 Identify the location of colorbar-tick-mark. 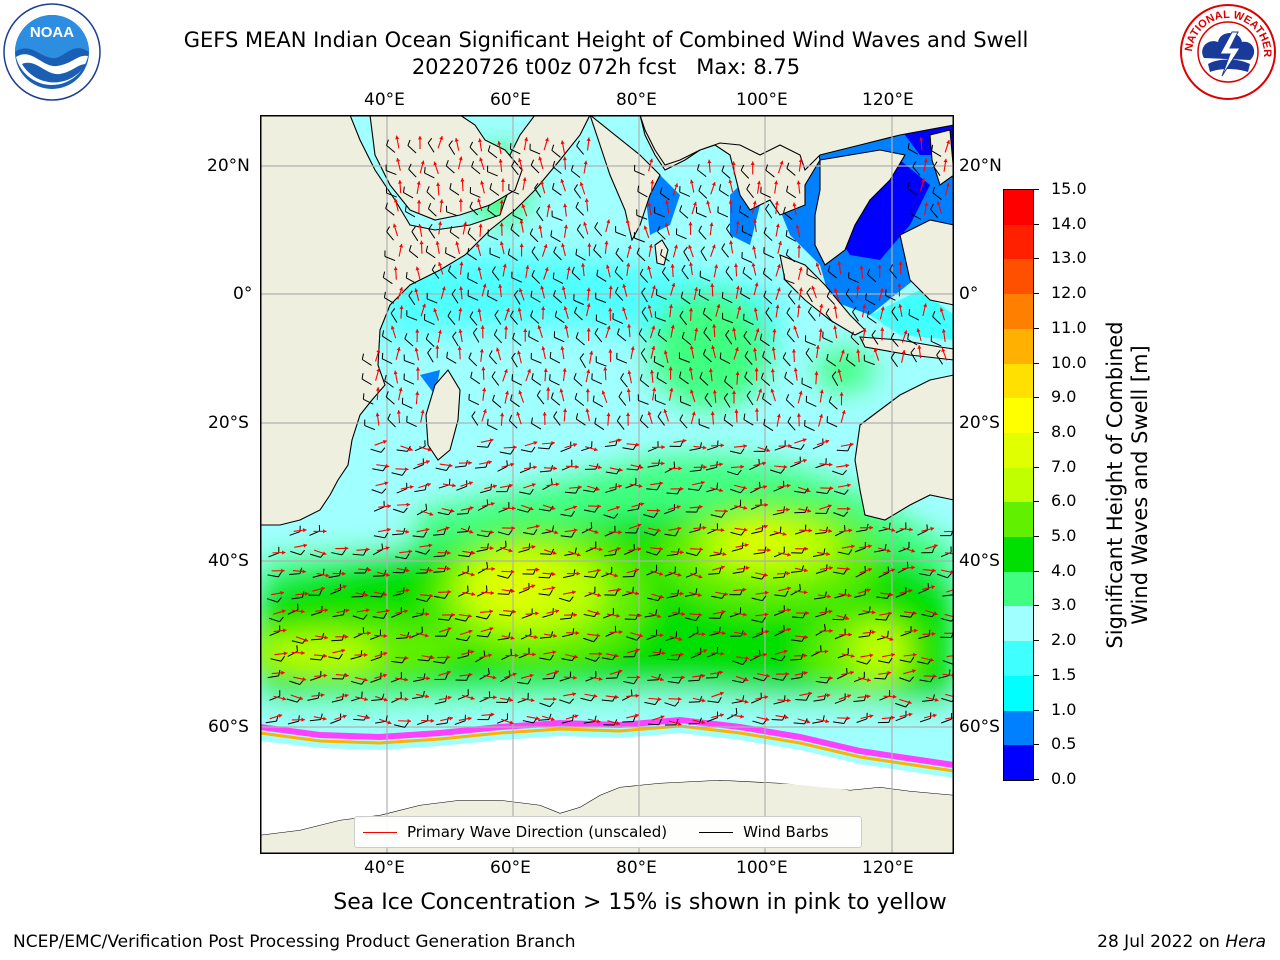
(1036, 710).